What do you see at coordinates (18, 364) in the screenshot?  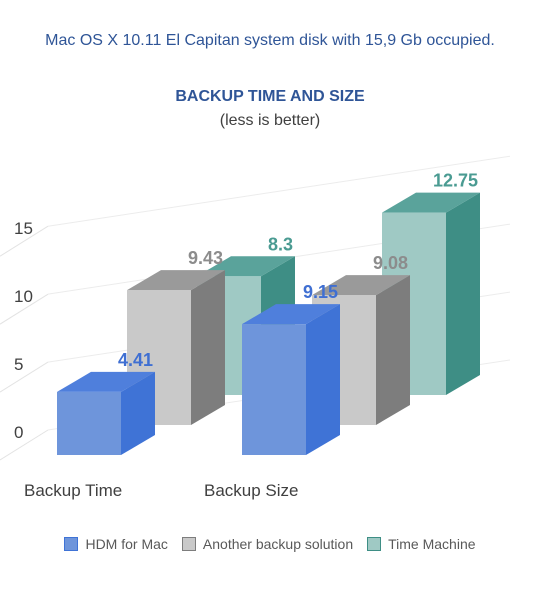 I see `y-tick-label: 5` at bounding box center [18, 364].